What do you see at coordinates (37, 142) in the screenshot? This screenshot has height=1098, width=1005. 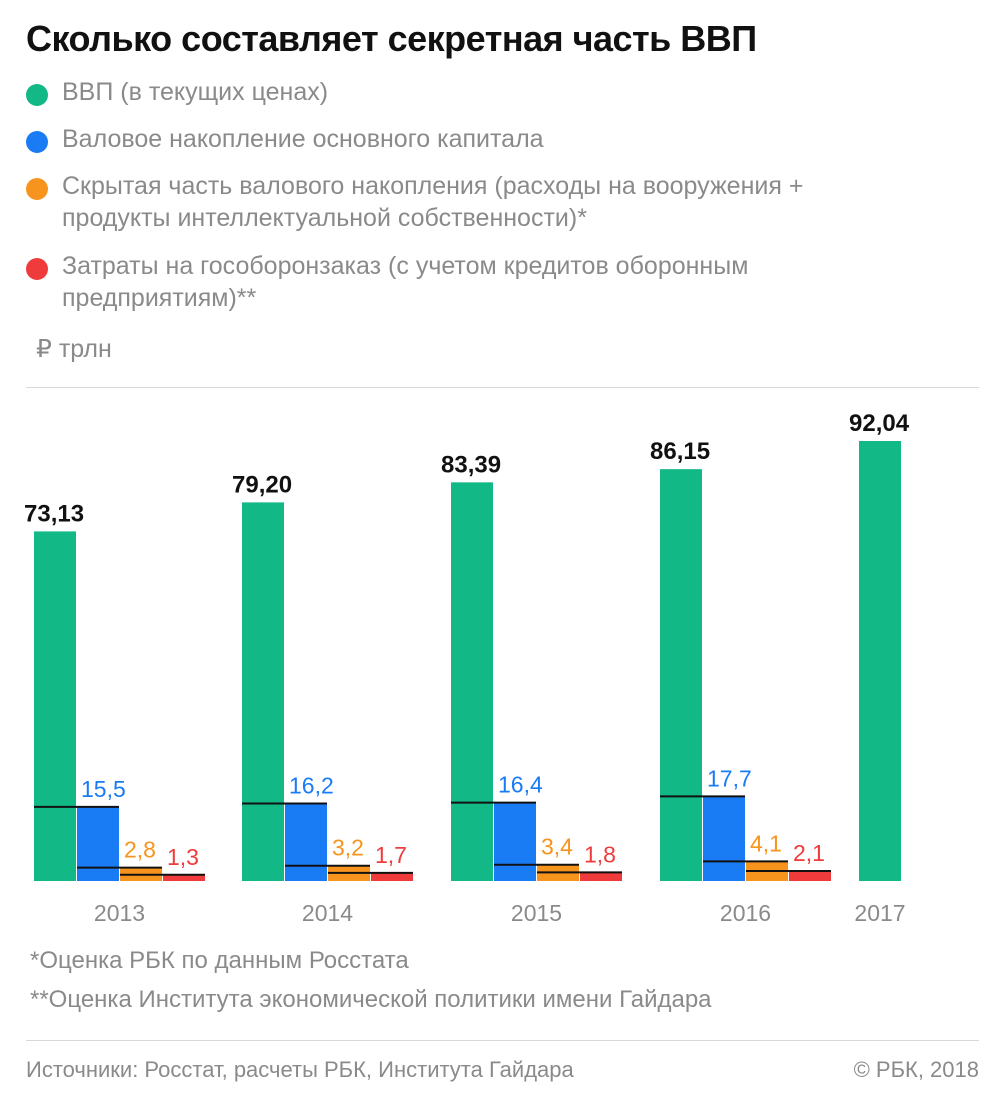 I see `legend-dot-capital` at bounding box center [37, 142].